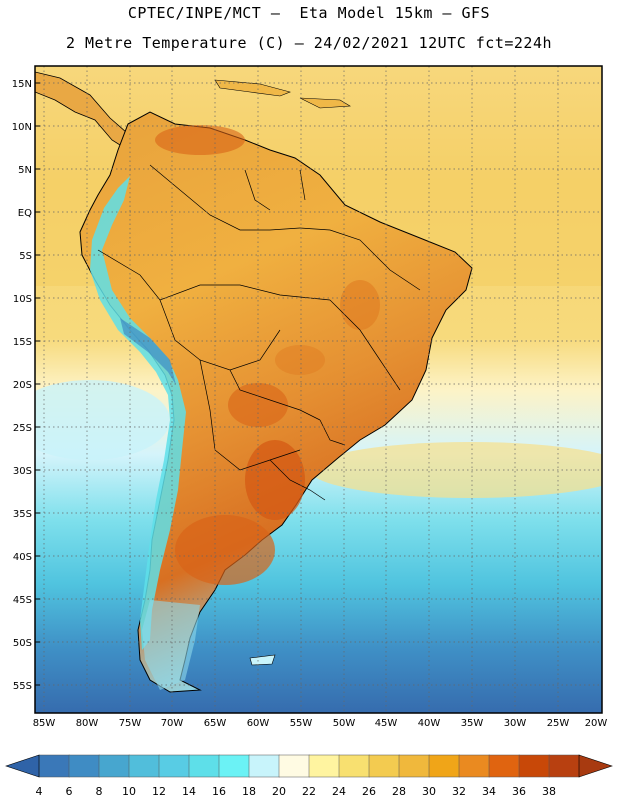 The image size is (618, 800). Describe the element at coordinates (309, 791) in the screenshot. I see `colorbar-label: 22` at that location.